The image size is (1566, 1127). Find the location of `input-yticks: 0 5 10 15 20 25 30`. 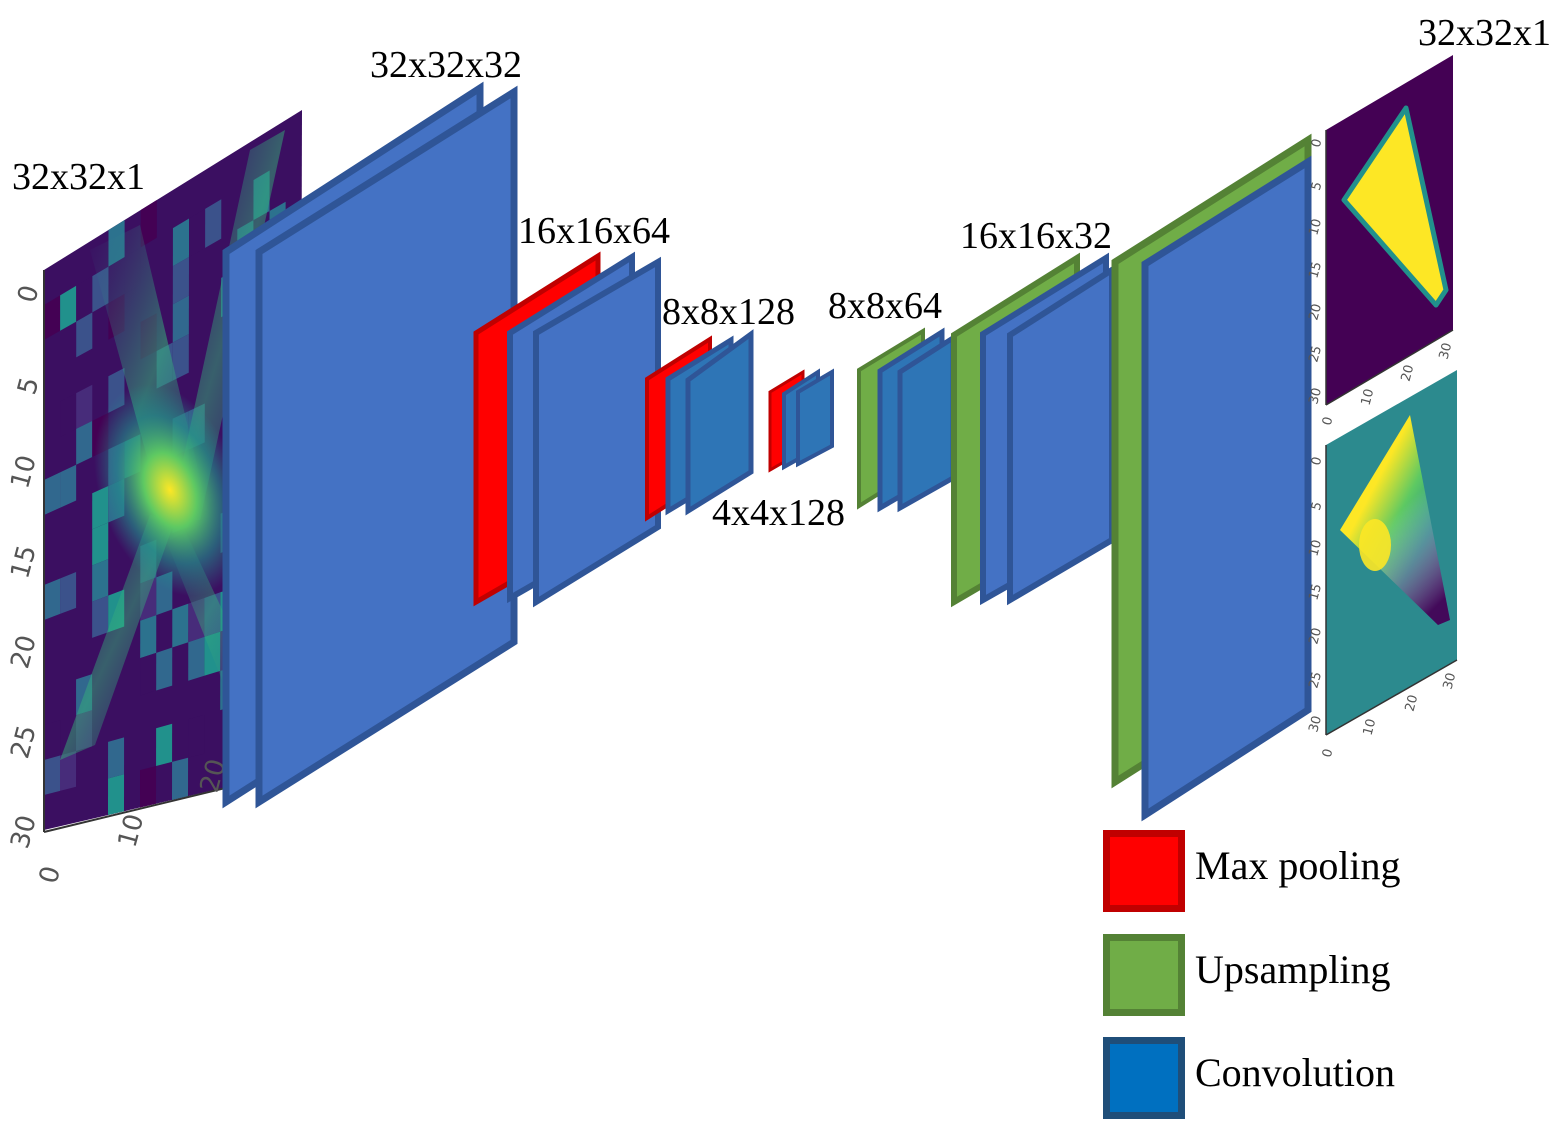

input-yticks: 0 5 10 15 20 25 30 is located at coordinates (25, 567).